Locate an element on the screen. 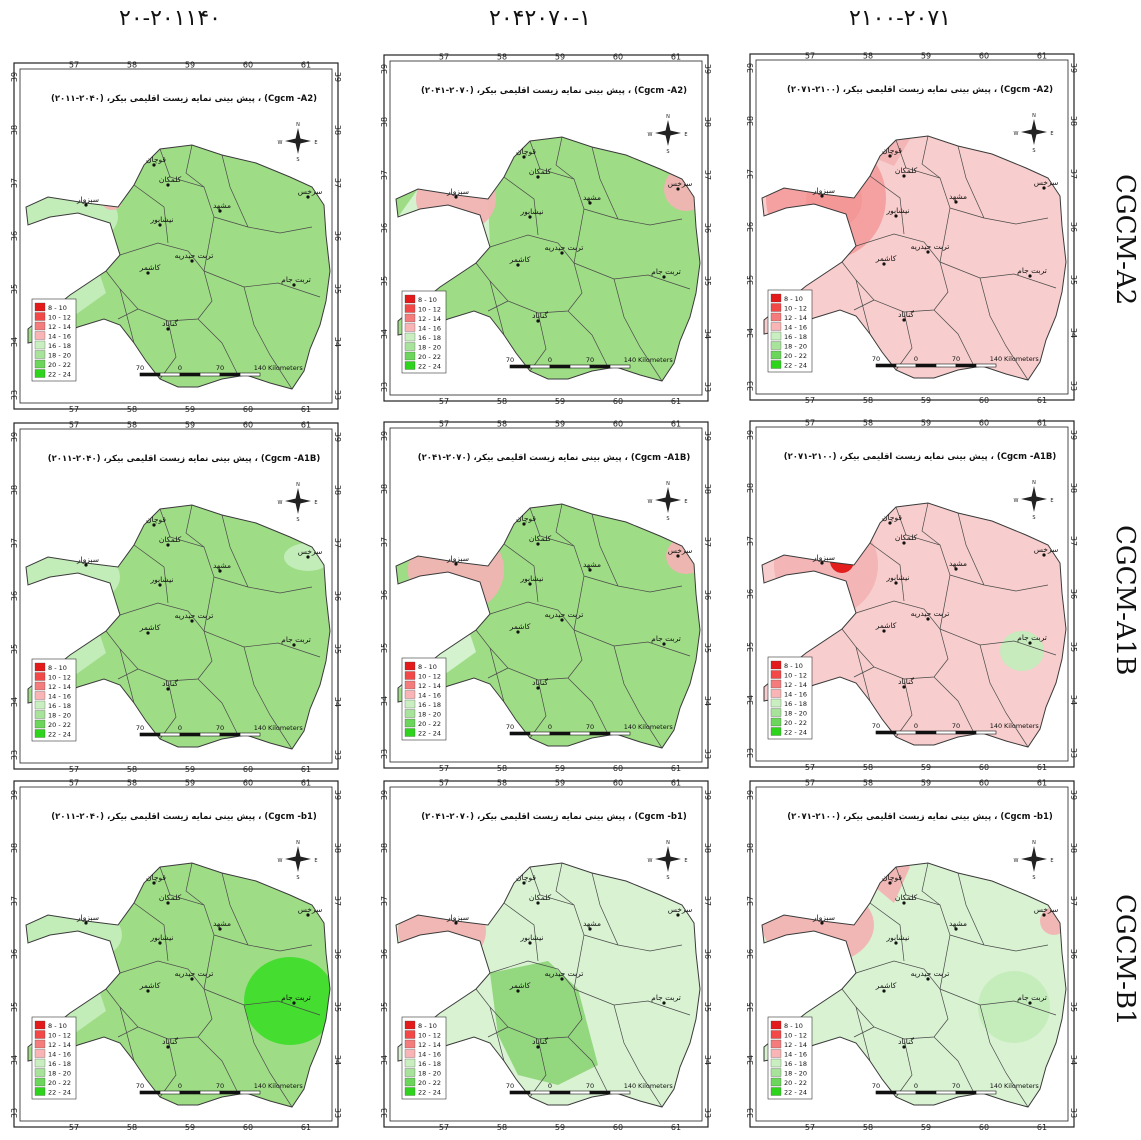 The height and width of the screenshot is (1140, 1141). scale-bar: 70 0 70 140 Kilometers is located at coordinates (955, 1088).